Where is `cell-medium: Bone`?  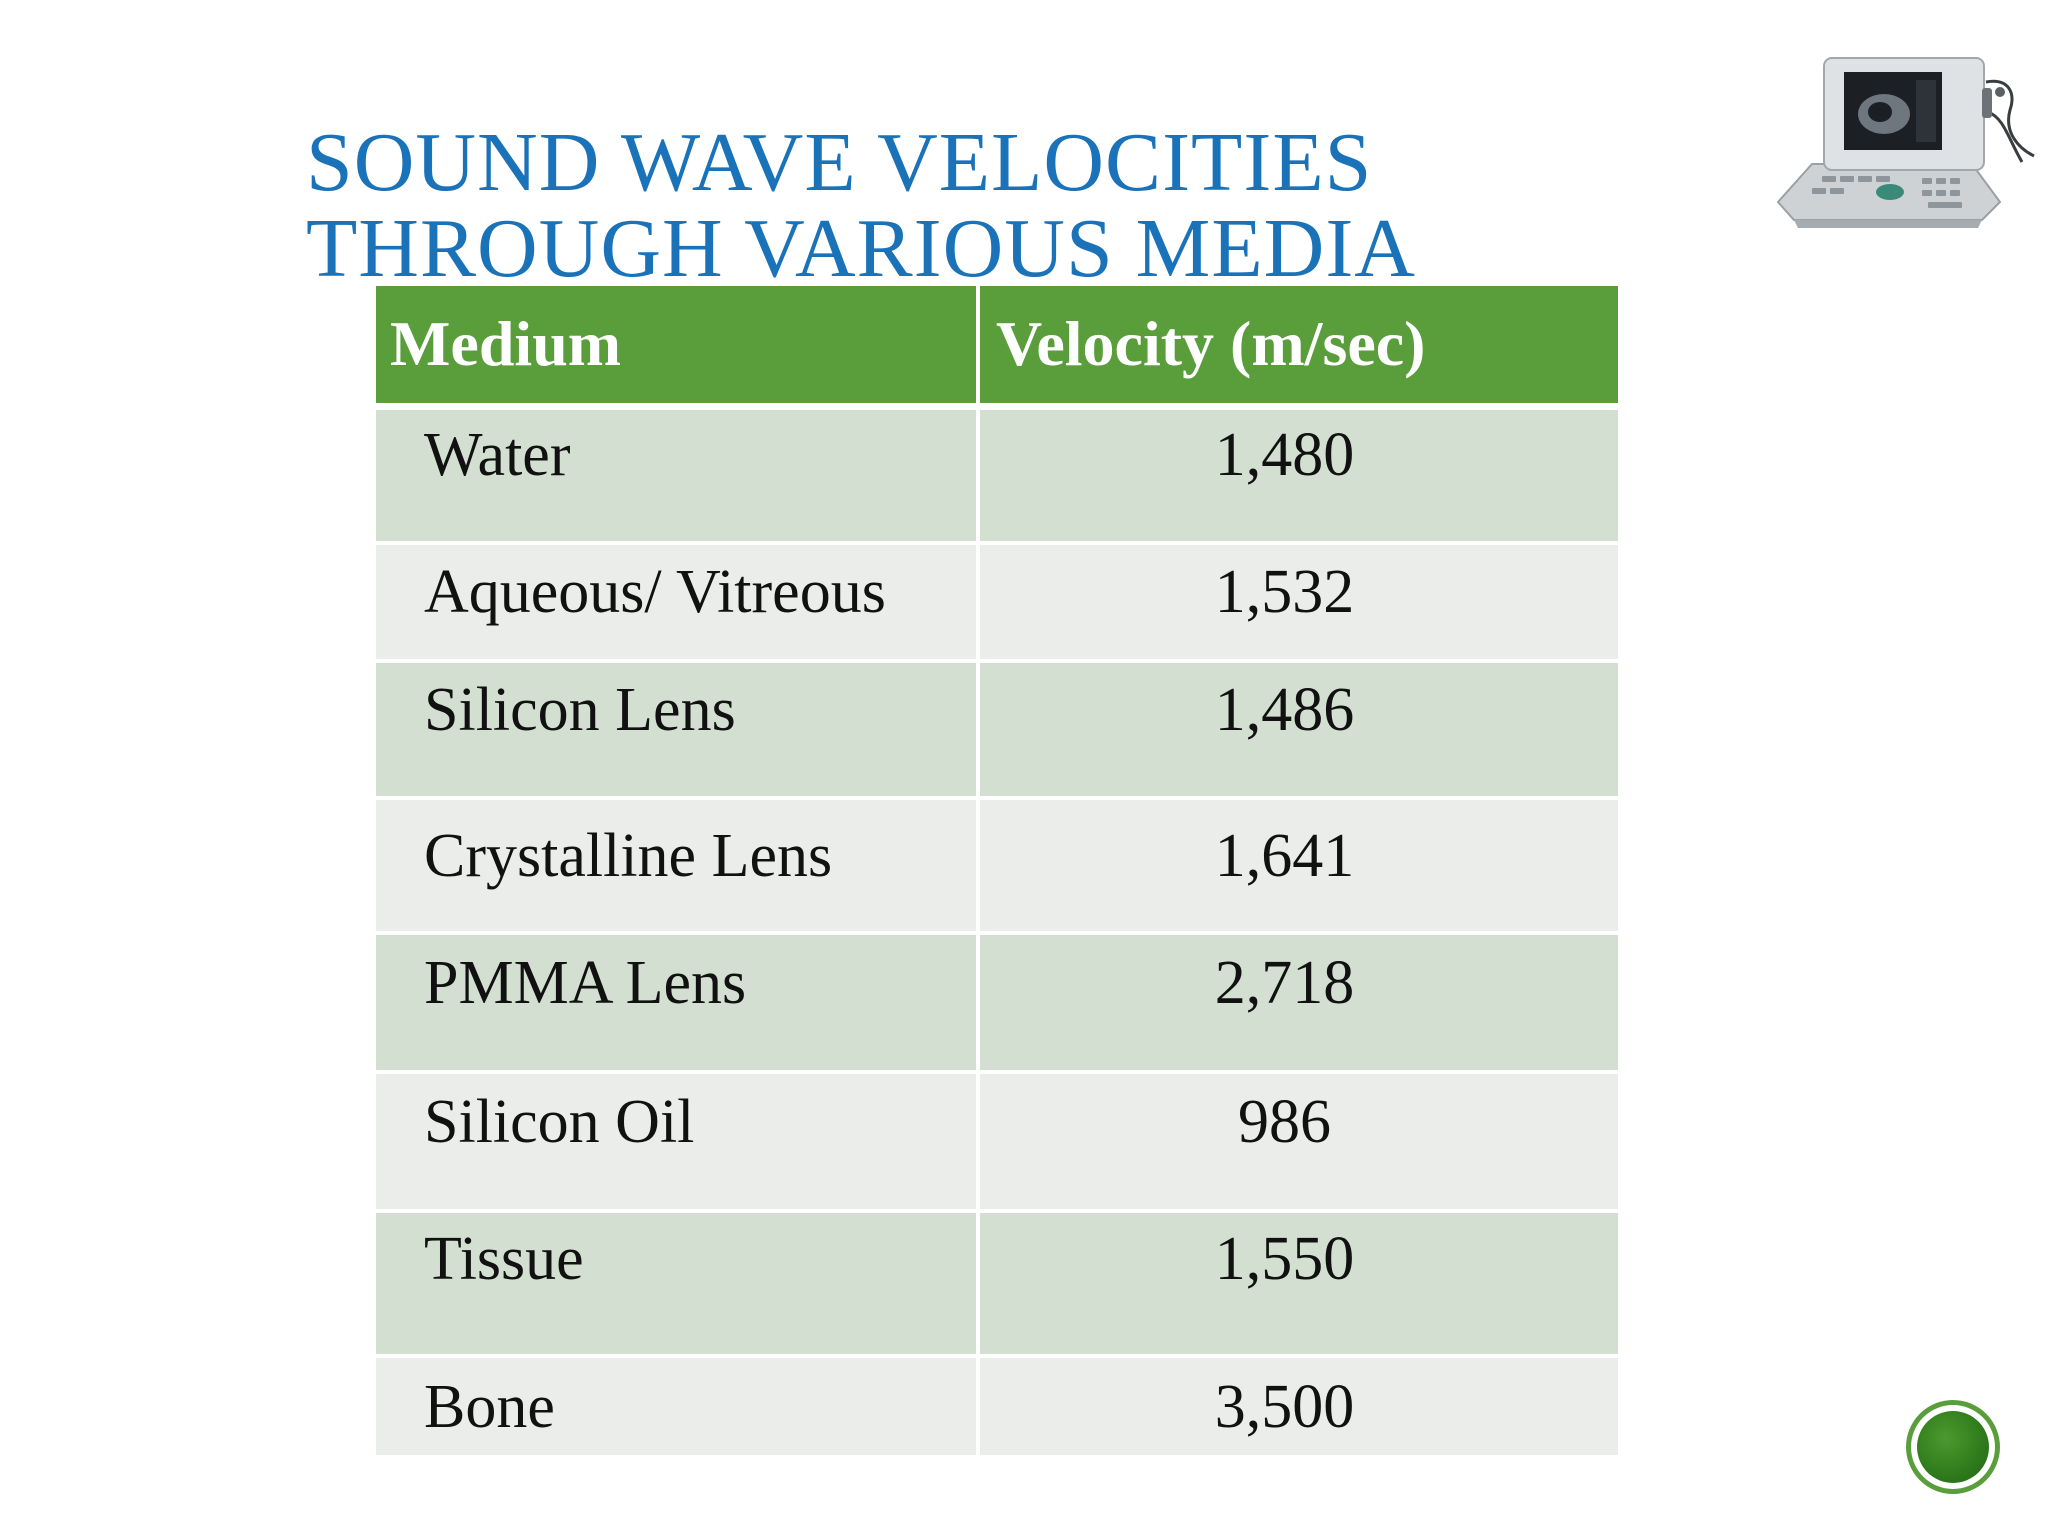
cell-medium: Bone is located at coordinates (678, 1405).